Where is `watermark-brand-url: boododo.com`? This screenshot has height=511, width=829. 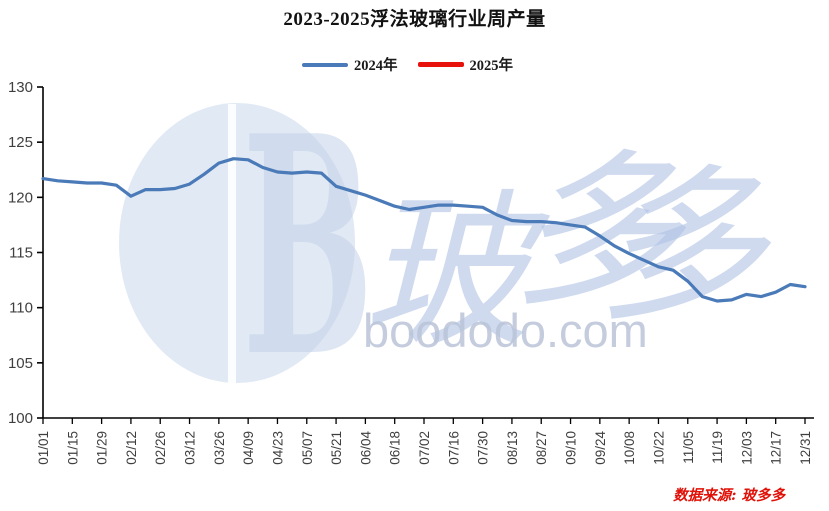 watermark-brand-url: boododo.com is located at coordinates (505, 330).